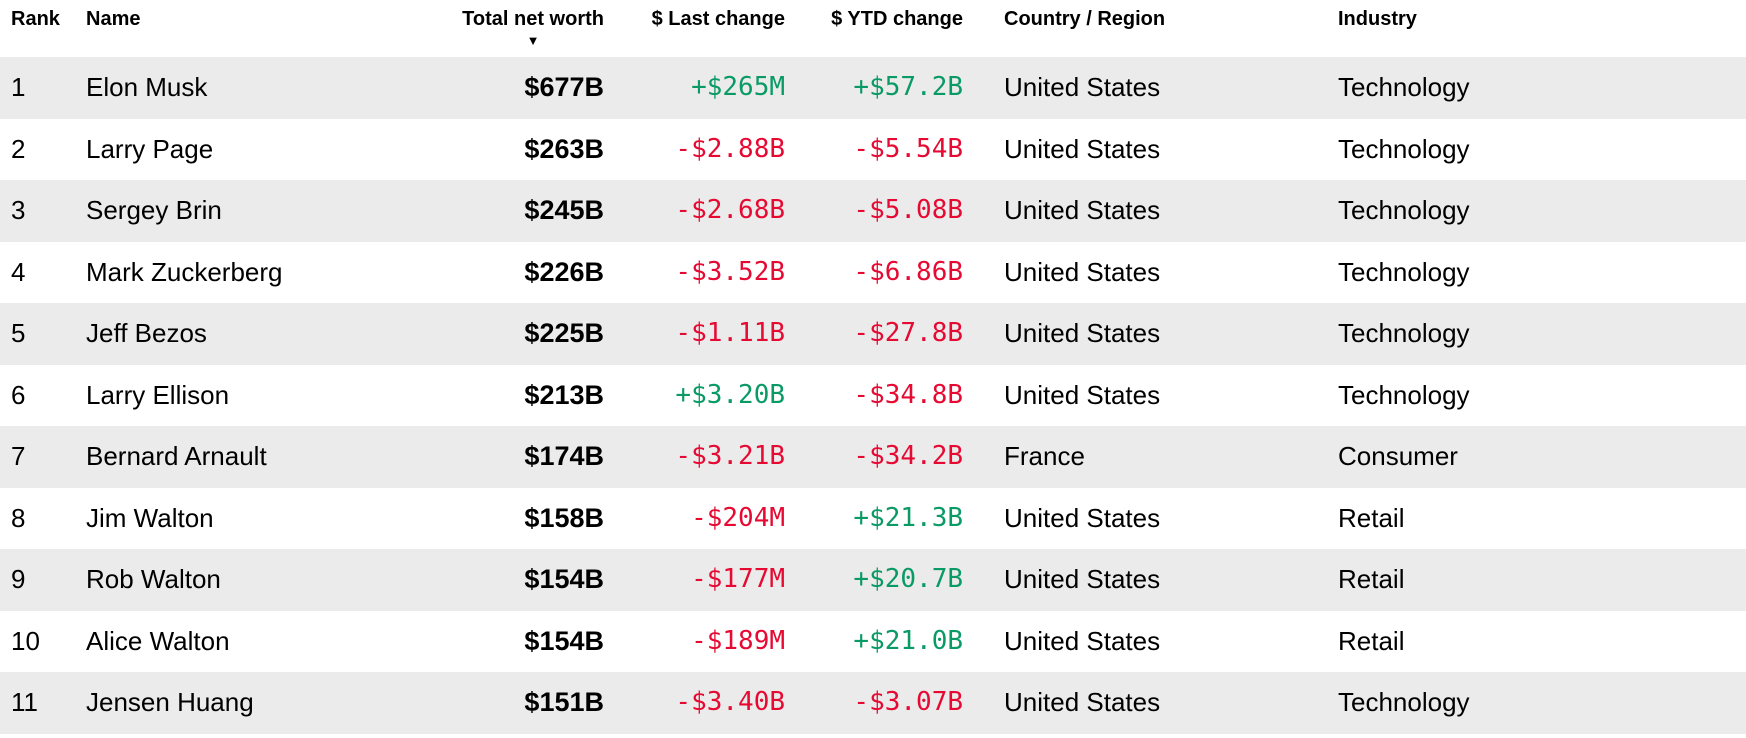  What do you see at coordinates (153, 579) in the screenshot?
I see `name-cell: Rob Walton` at bounding box center [153, 579].